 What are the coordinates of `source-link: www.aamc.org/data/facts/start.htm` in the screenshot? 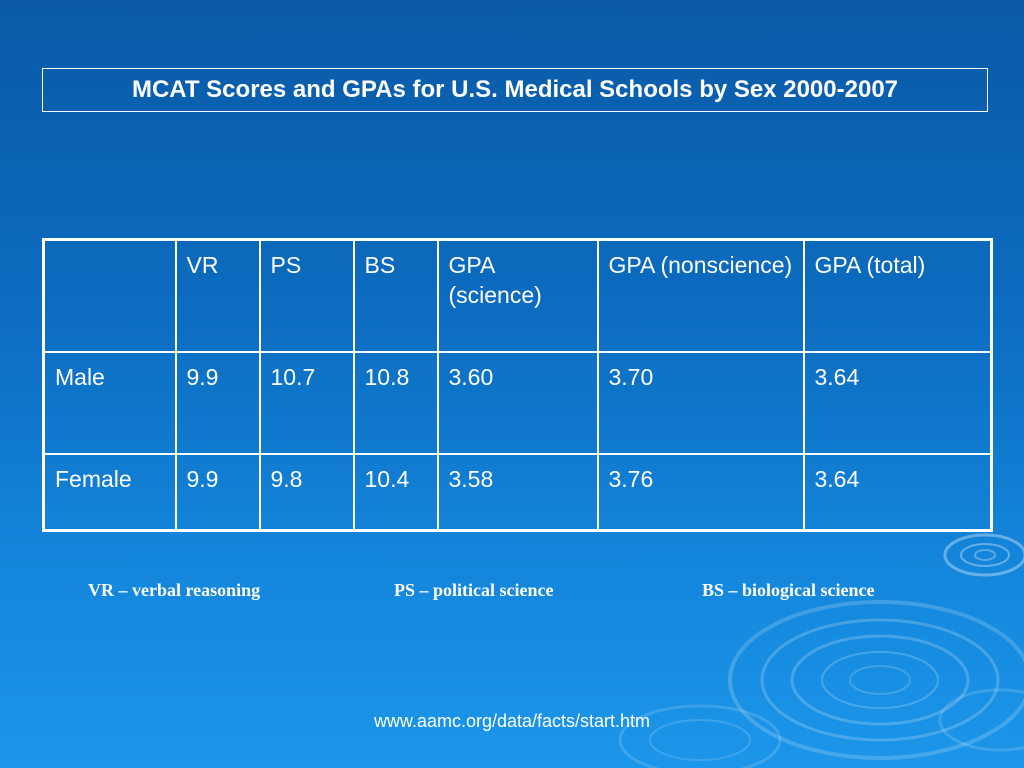 It's located at (512, 721).